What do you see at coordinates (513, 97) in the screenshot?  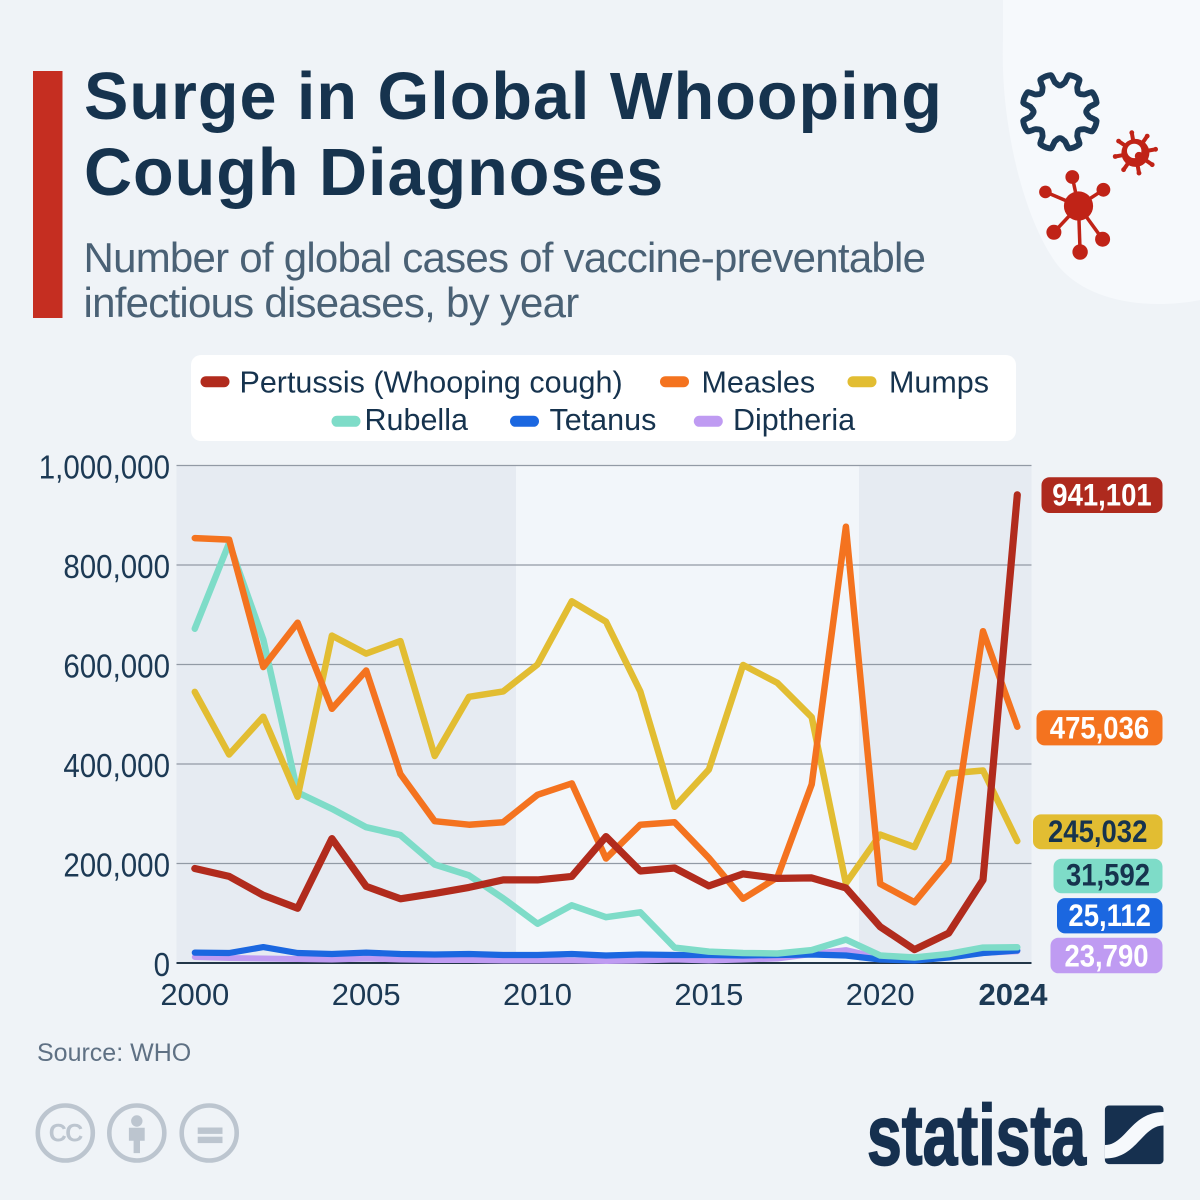 I see `svg-text: Surge in Global Whooping` at bounding box center [513, 97].